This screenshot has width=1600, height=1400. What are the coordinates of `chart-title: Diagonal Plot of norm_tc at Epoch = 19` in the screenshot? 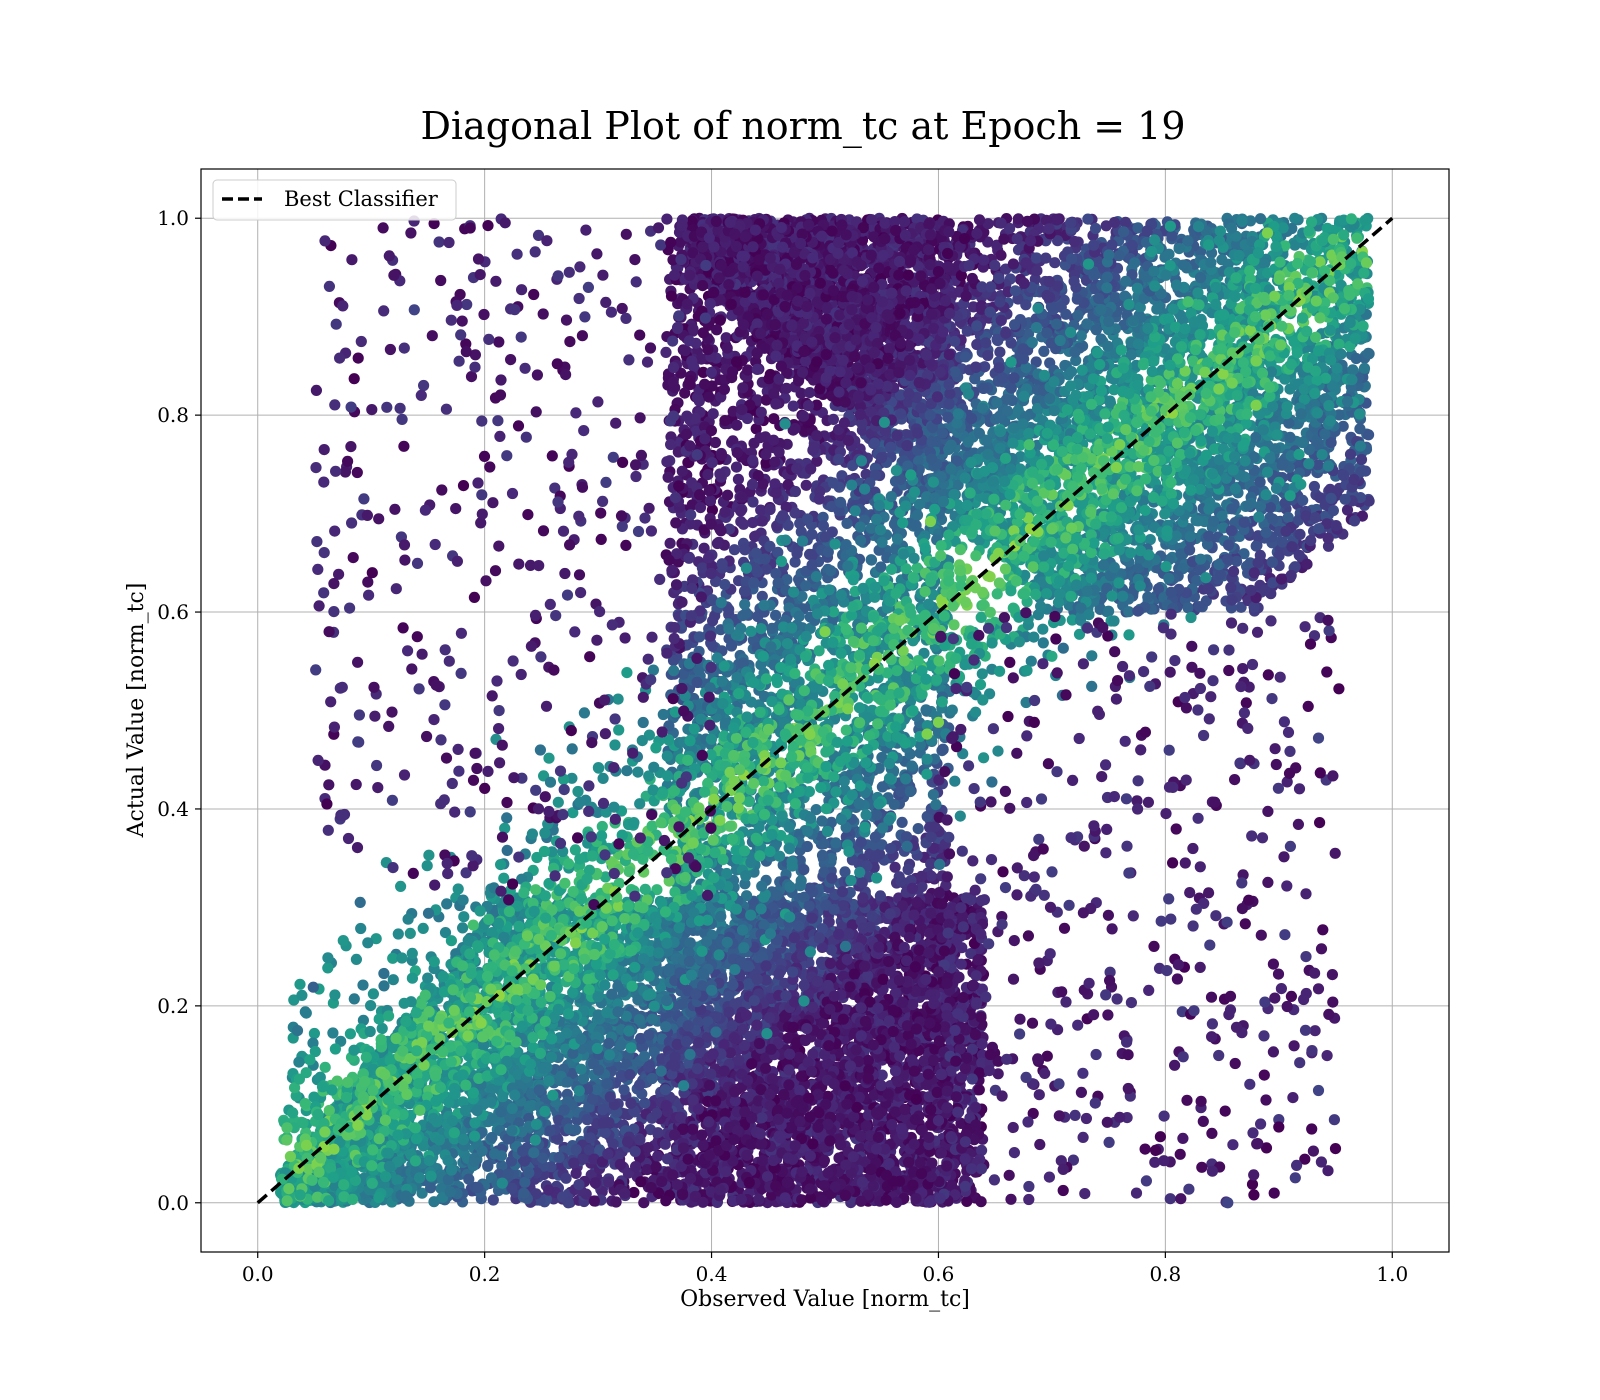 It's located at (802, 126).